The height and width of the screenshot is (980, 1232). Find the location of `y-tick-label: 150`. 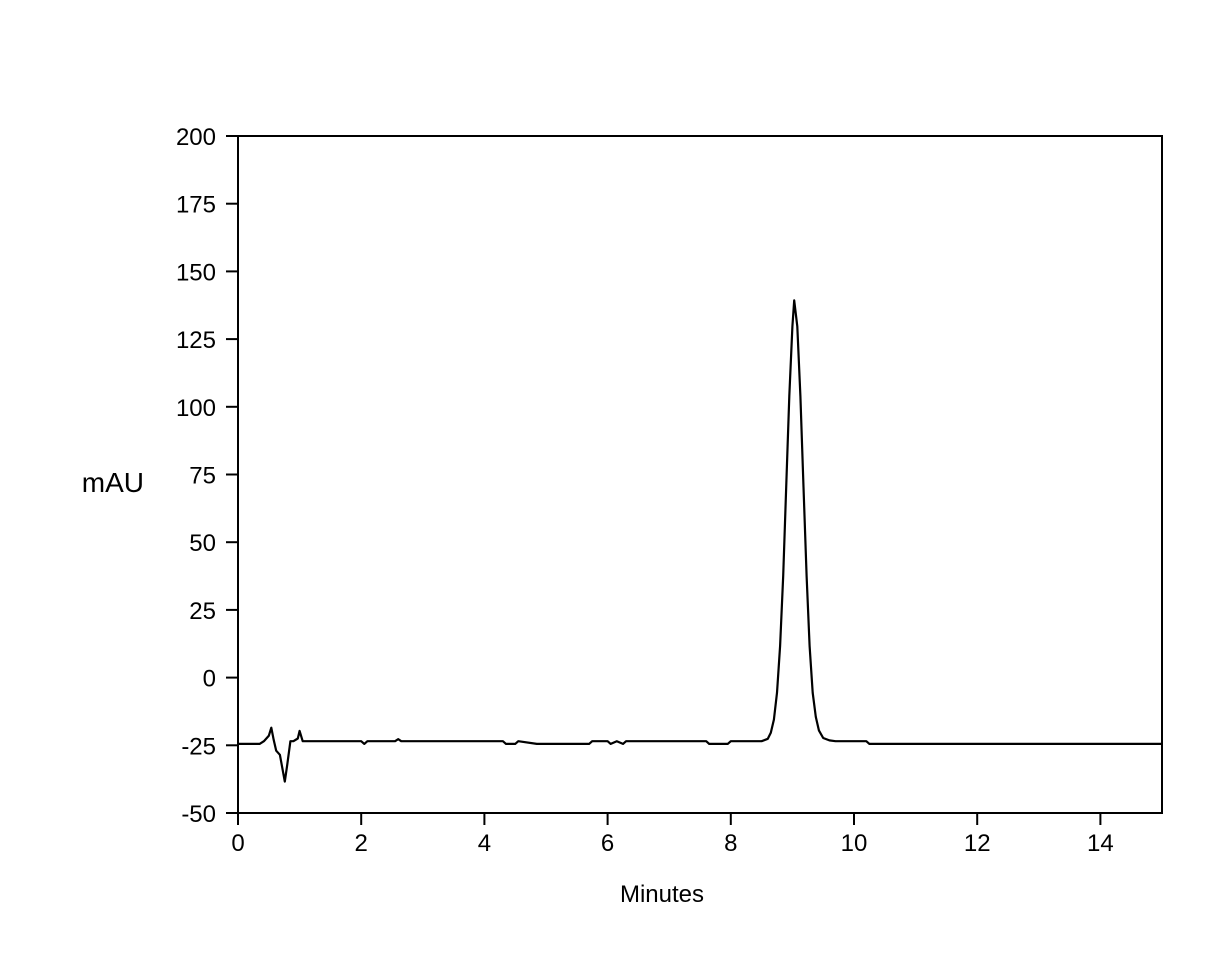

y-tick-label: 150 is located at coordinates (196, 272).